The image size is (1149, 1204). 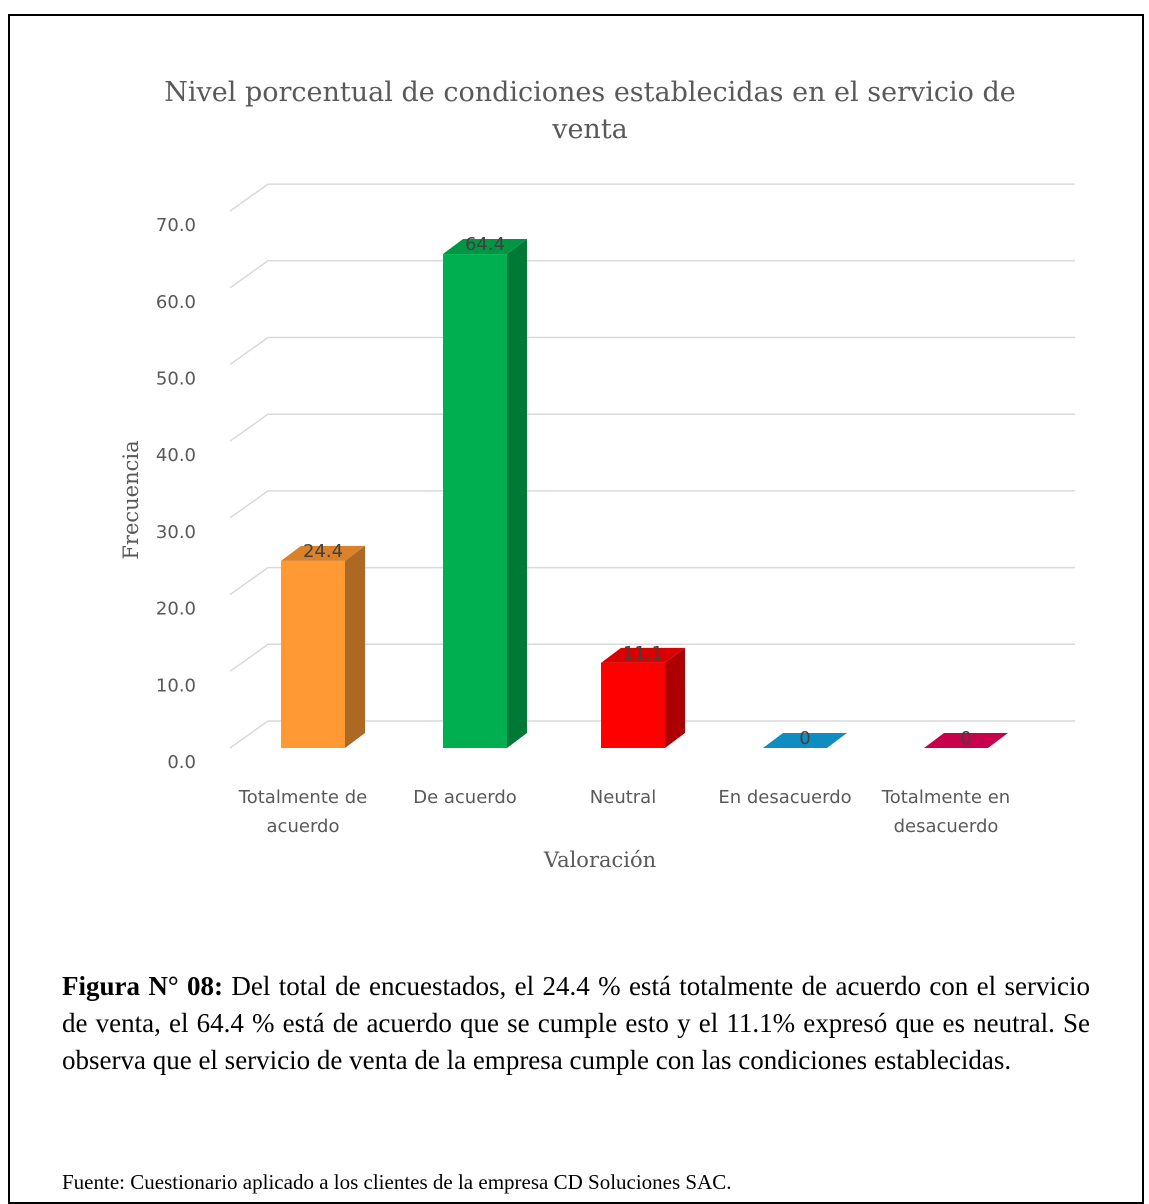 What do you see at coordinates (176, 685) in the screenshot?
I see `y-tick-label: 10.0` at bounding box center [176, 685].